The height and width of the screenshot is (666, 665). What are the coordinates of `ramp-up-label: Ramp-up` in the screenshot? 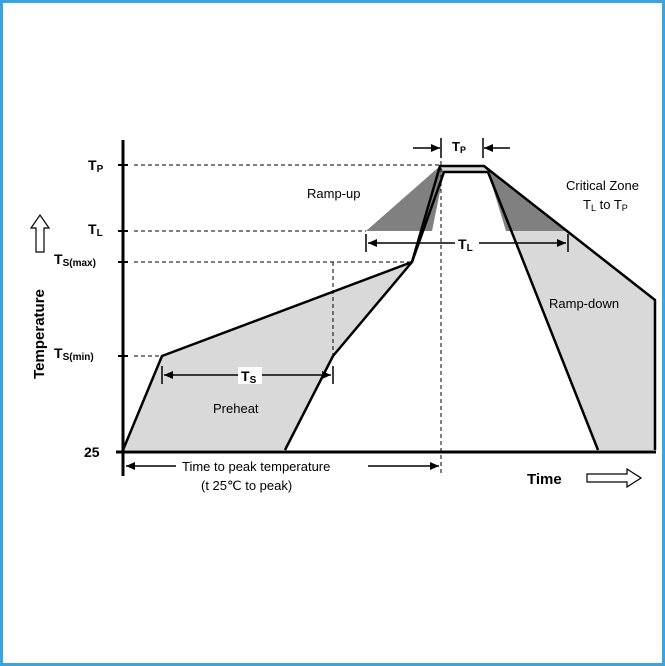 It's located at (333, 193).